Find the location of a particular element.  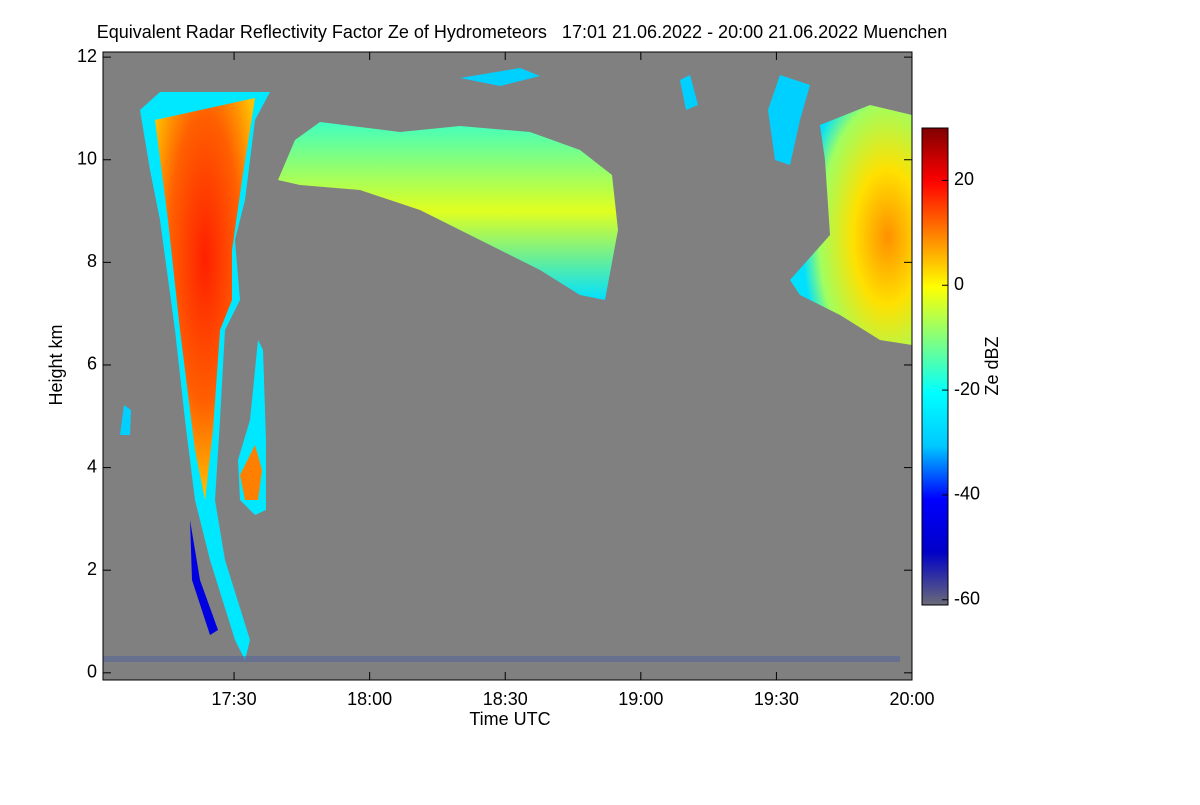

colorbar-tick-label: 20 is located at coordinates (964, 179).